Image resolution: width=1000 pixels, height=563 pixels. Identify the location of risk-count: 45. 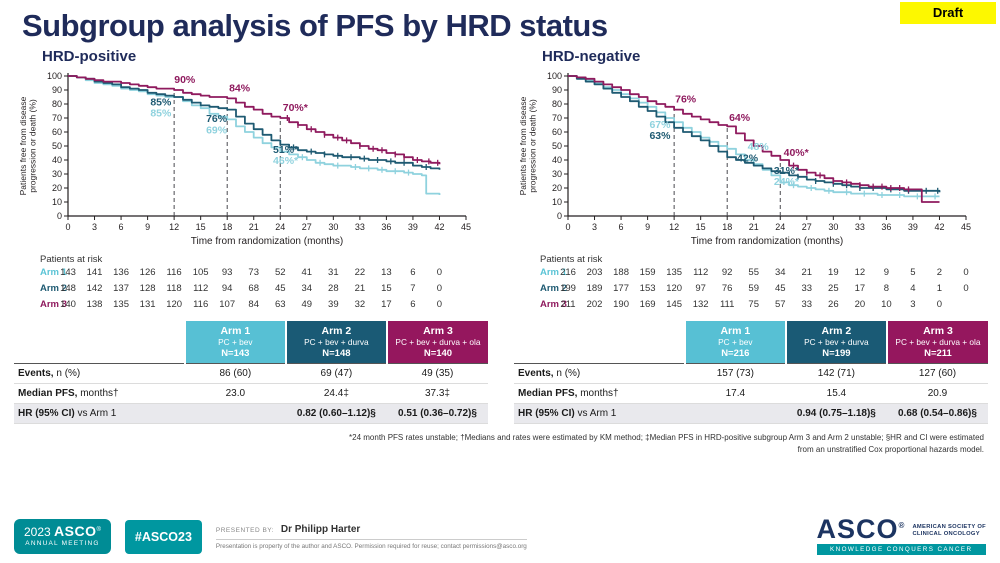
(280, 288).